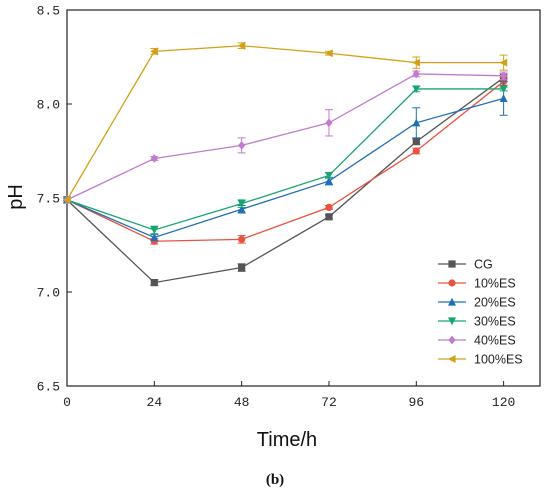  I want to click on x-tick-label: 72, so click(329, 402).